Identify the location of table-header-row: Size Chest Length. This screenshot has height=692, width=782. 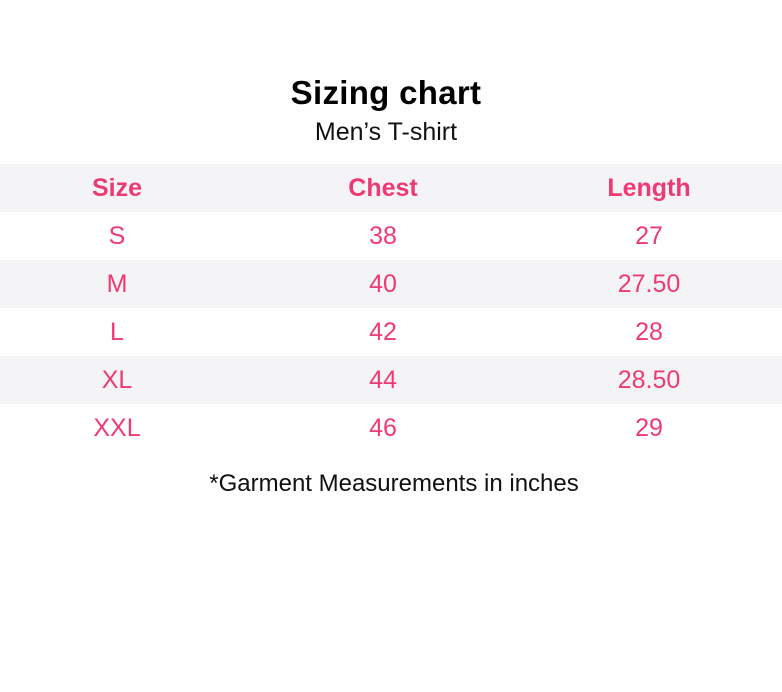
(391, 188).